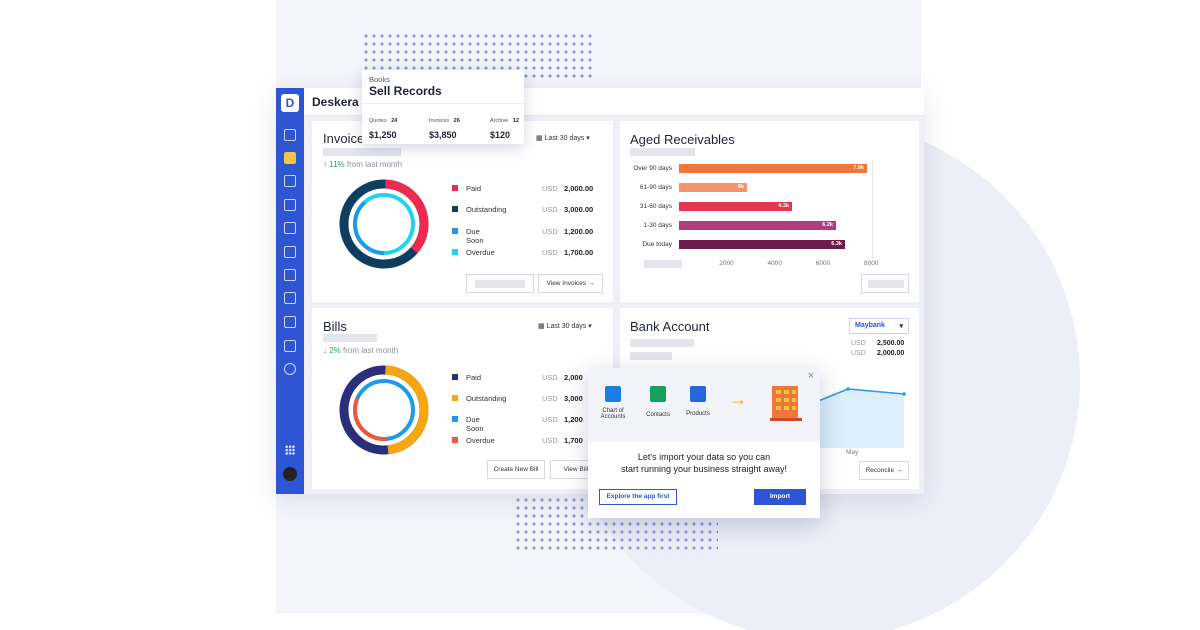 The width and height of the screenshot is (1200, 630). I want to click on deskera-logo: D, so click(290, 103).